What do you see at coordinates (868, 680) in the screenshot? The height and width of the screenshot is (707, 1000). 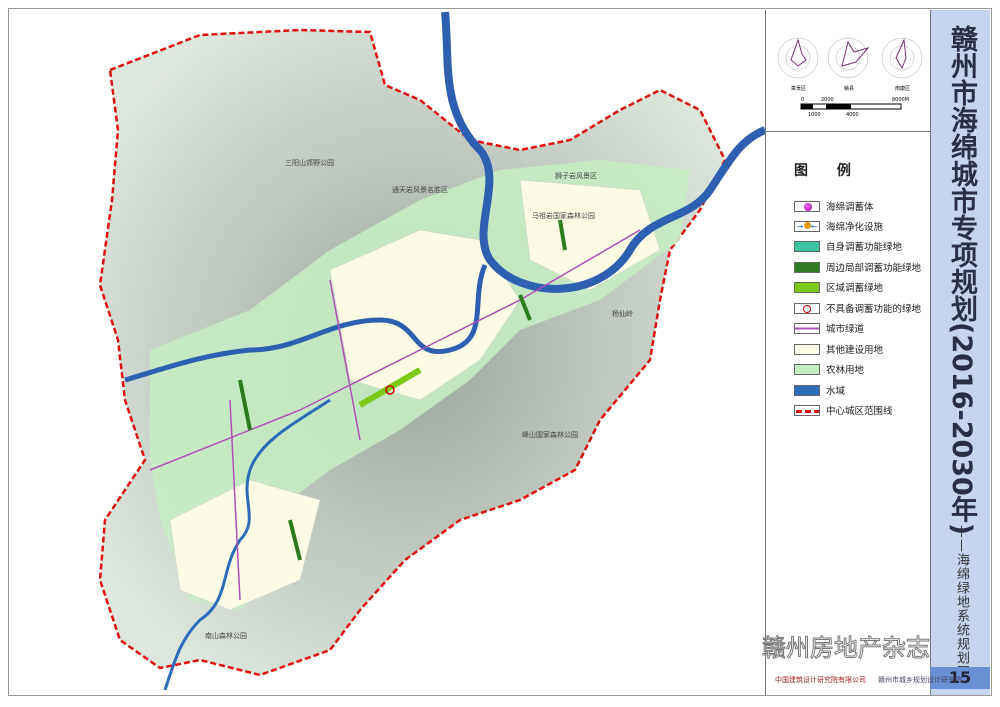 I see `organization-logos: 中国建筑设计研究院有限公司 赣州市城乡规划设计研究院` at bounding box center [868, 680].